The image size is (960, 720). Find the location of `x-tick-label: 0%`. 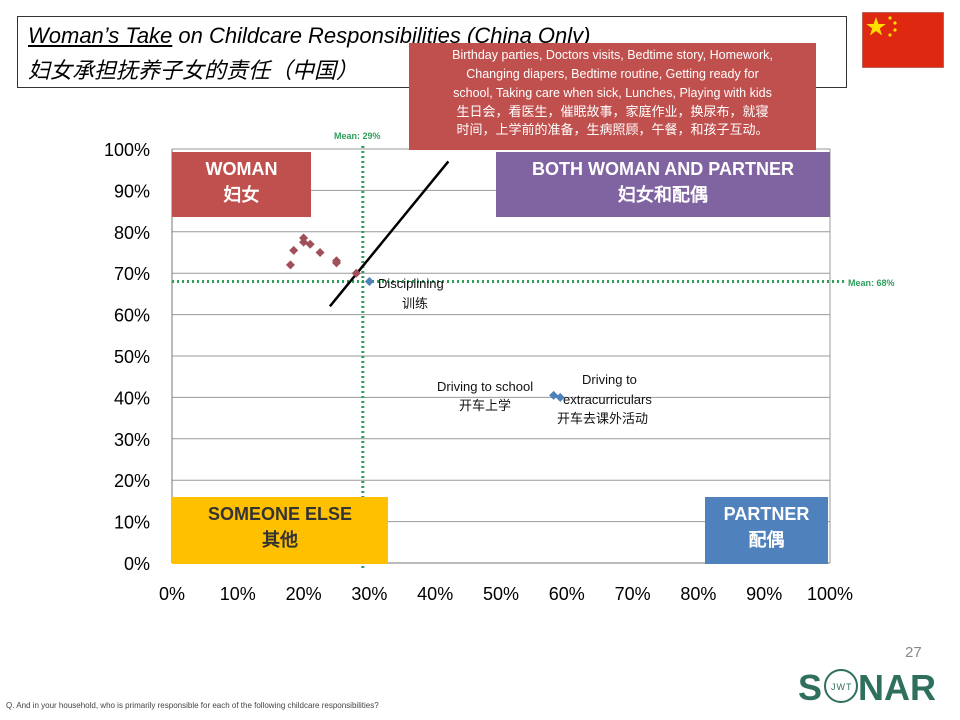

x-tick-label: 0% is located at coordinates (172, 594).